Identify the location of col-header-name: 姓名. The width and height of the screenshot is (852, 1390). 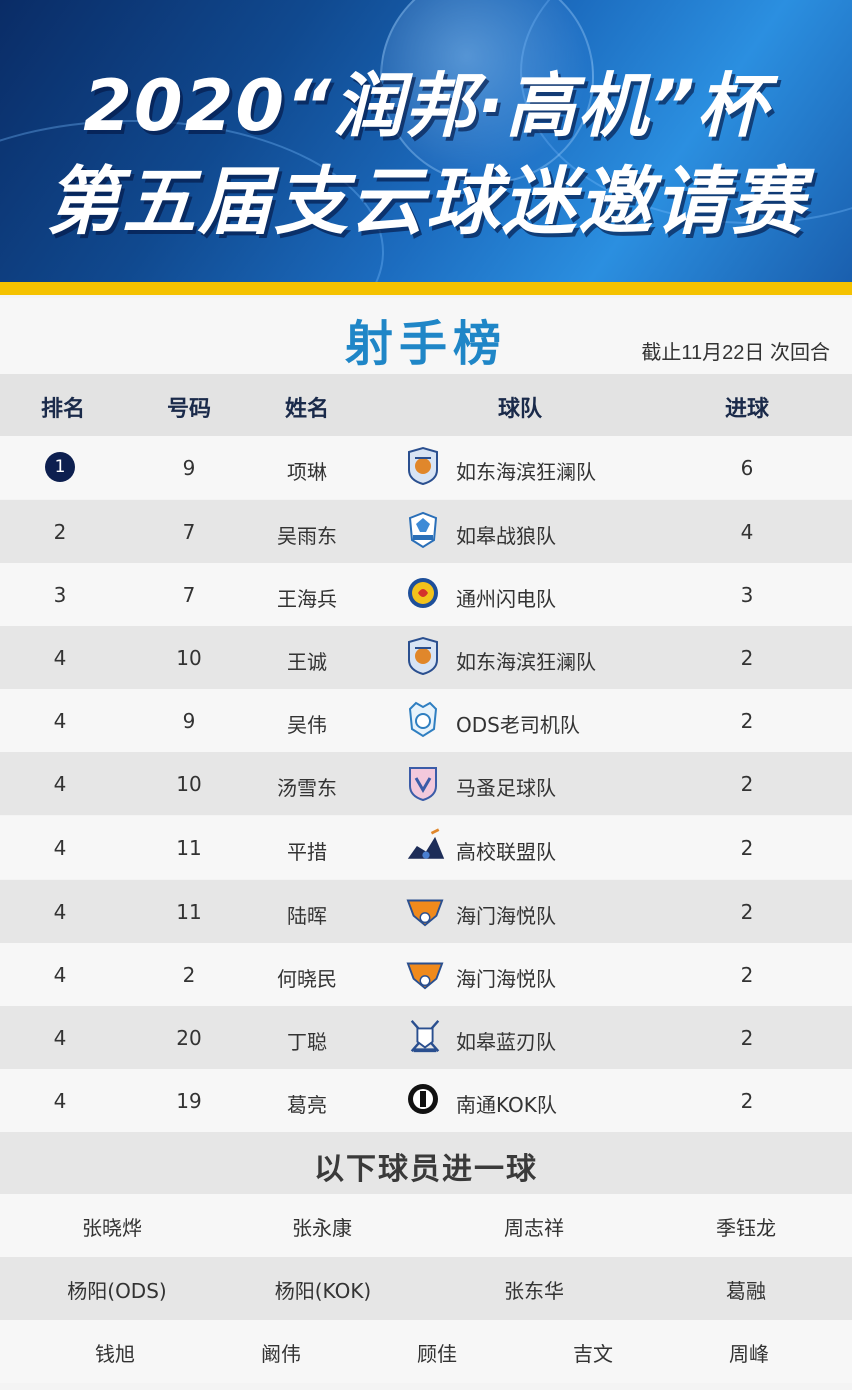
(306, 409).